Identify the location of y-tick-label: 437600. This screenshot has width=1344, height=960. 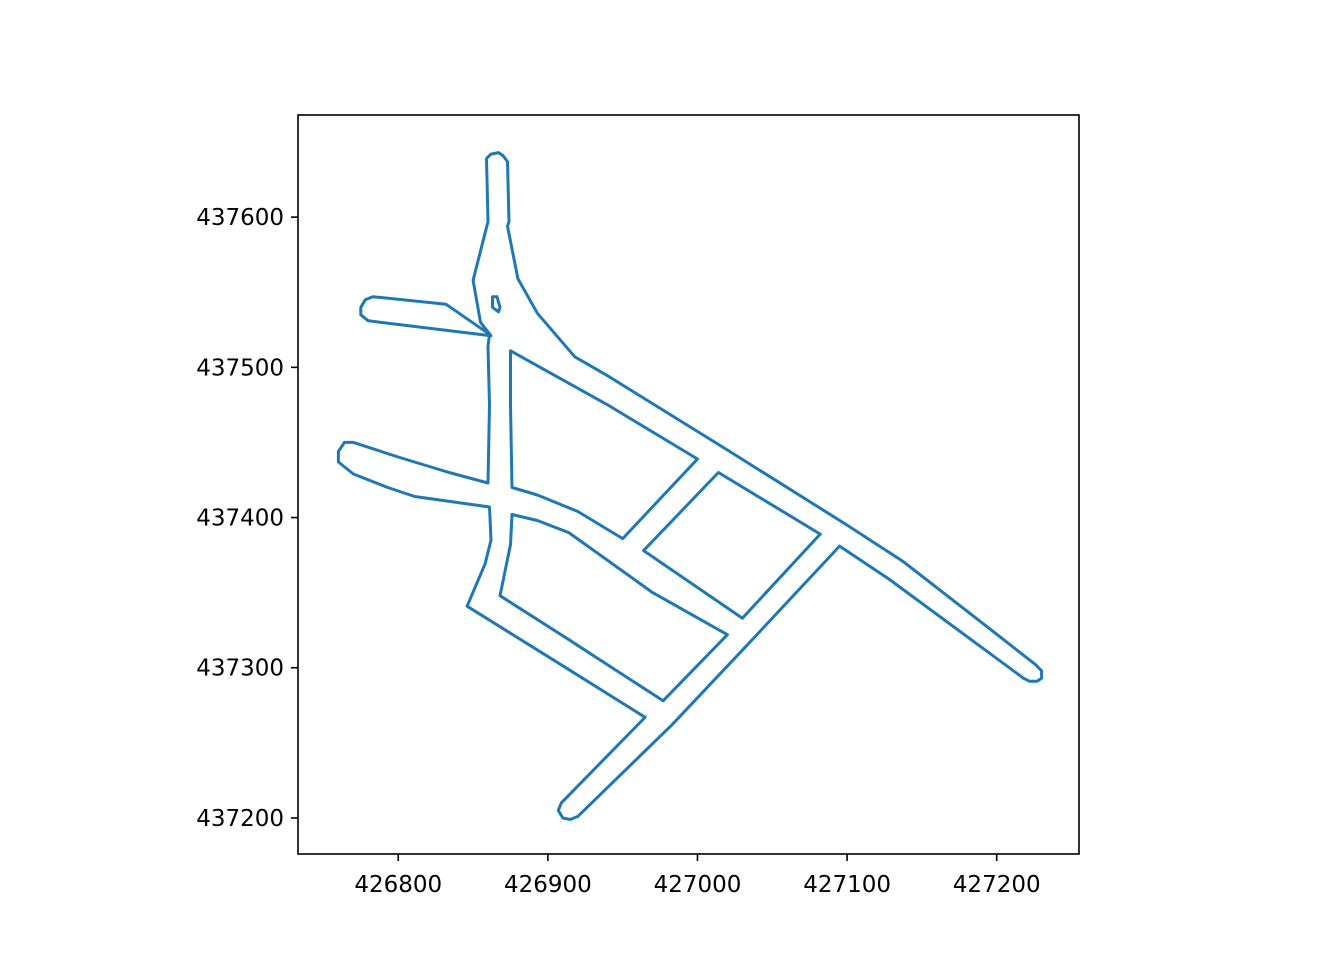
(240, 218).